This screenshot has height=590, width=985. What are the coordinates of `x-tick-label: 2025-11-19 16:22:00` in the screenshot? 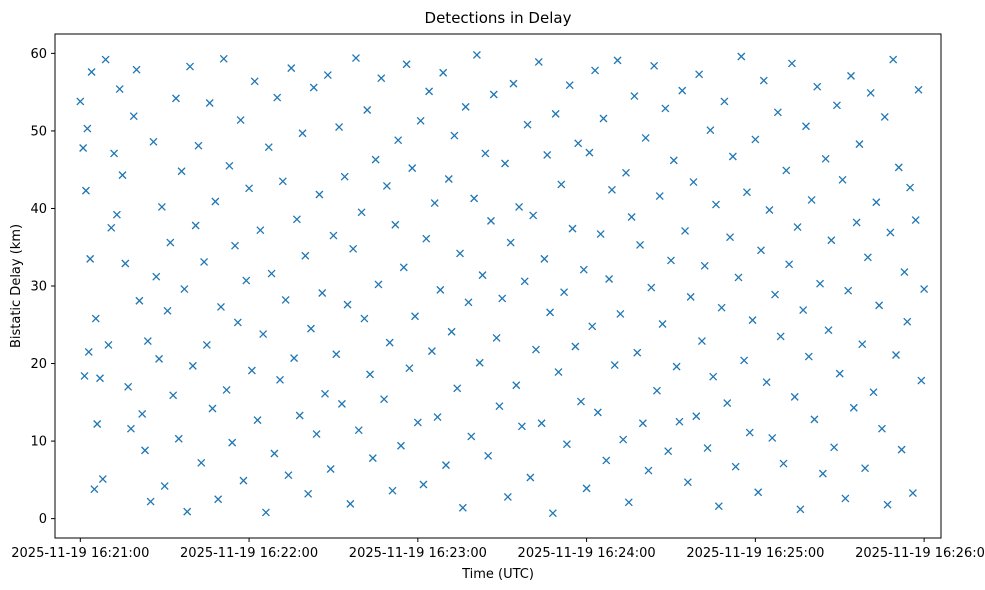 It's located at (249, 553).